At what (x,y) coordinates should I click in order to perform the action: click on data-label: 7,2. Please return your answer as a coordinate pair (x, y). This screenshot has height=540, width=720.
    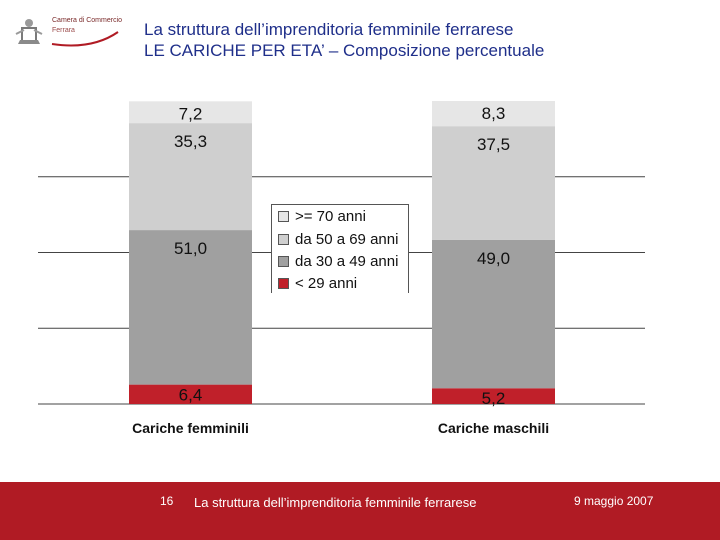
    Looking at the image, I should click on (191, 113).